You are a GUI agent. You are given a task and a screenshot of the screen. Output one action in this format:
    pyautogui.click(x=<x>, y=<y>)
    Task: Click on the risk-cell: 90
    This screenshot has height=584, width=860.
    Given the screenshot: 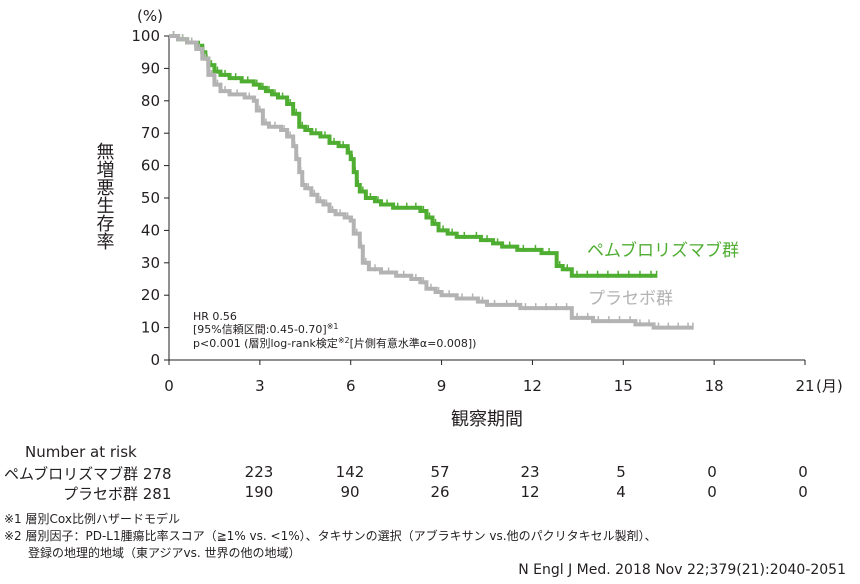 What is the action you would take?
    pyautogui.click(x=350, y=492)
    